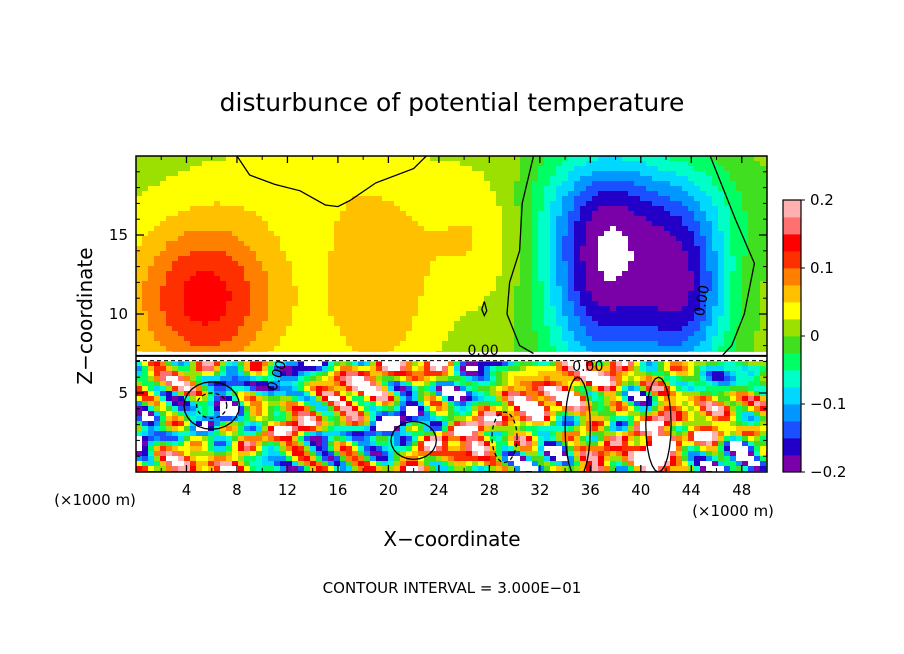 This screenshot has height=654, width=904. What do you see at coordinates (187, 490) in the screenshot?
I see `x-tick-label: 4` at bounding box center [187, 490].